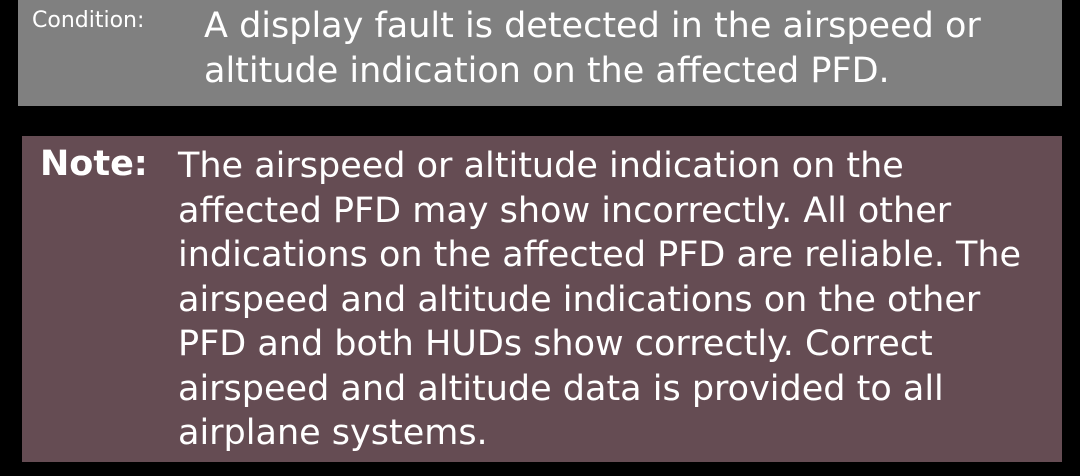 The image size is (1080, 476). What do you see at coordinates (94, 164) in the screenshot?
I see `note-label: Note:` at bounding box center [94, 164].